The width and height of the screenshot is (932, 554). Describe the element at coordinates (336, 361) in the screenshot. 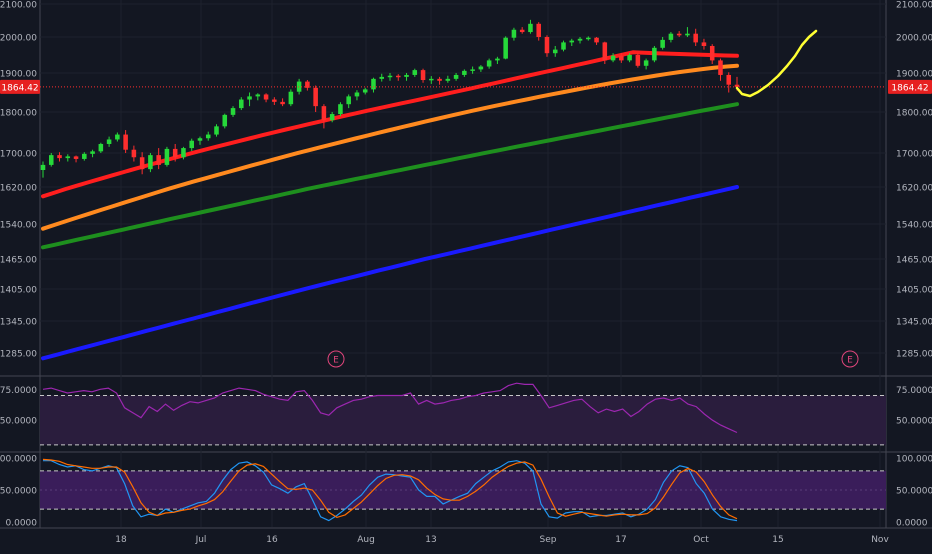

I see `earnings-marker-label: E` at that location.